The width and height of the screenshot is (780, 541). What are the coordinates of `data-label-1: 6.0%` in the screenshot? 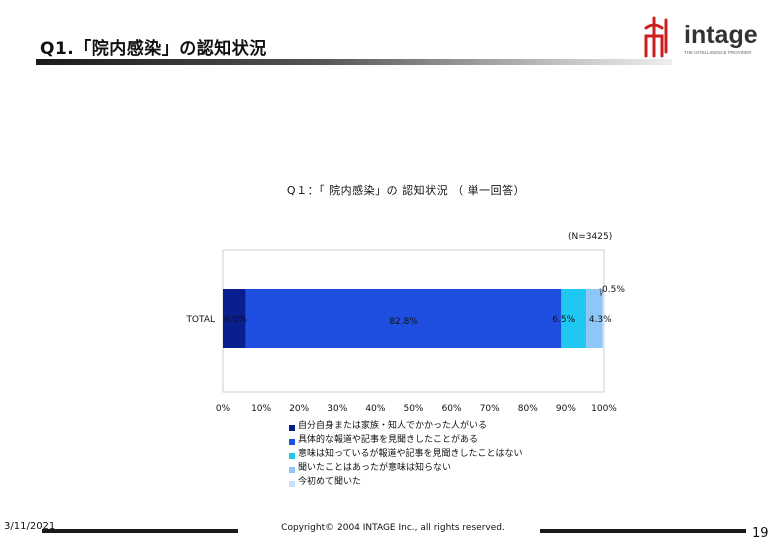 It's located at (235, 320).